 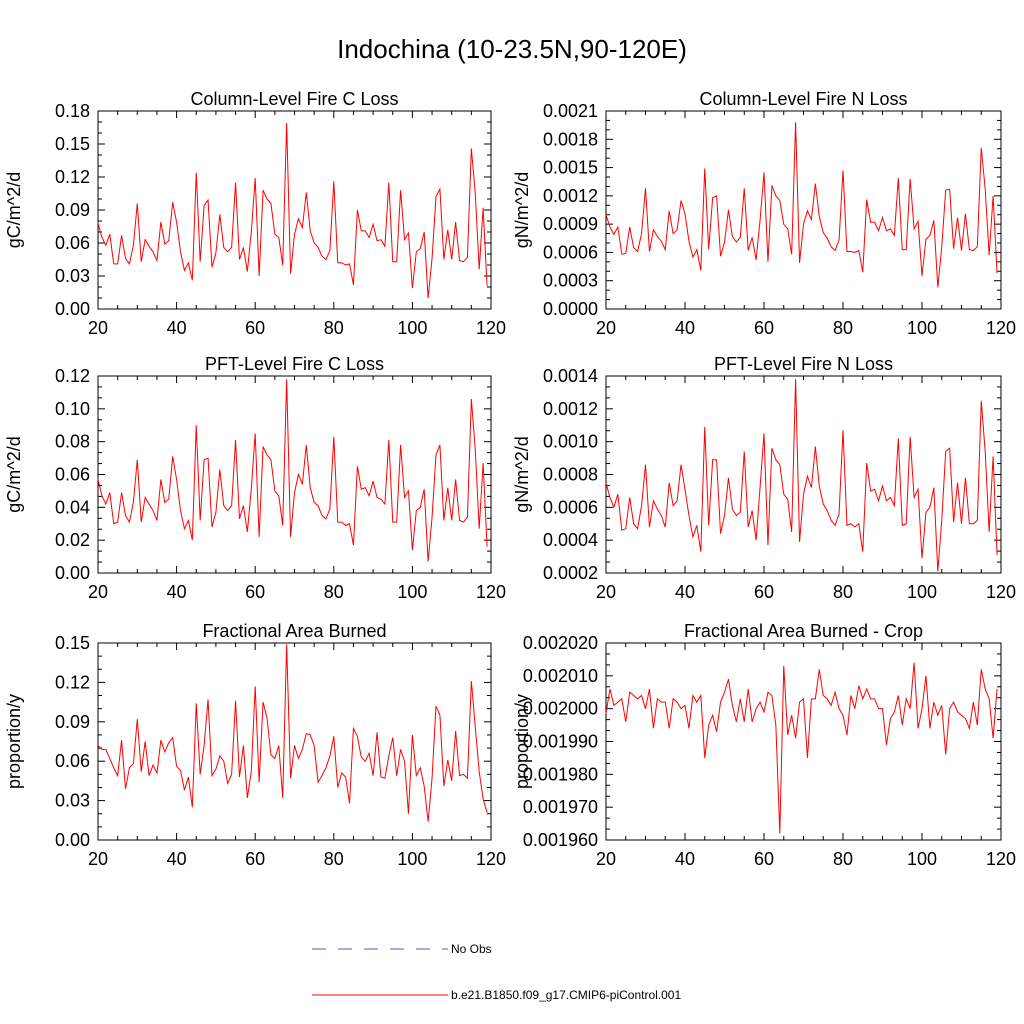 What do you see at coordinates (570, 139) in the screenshot?
I see `y-tick-label: 0.0018` at bounding box center [570, 139].